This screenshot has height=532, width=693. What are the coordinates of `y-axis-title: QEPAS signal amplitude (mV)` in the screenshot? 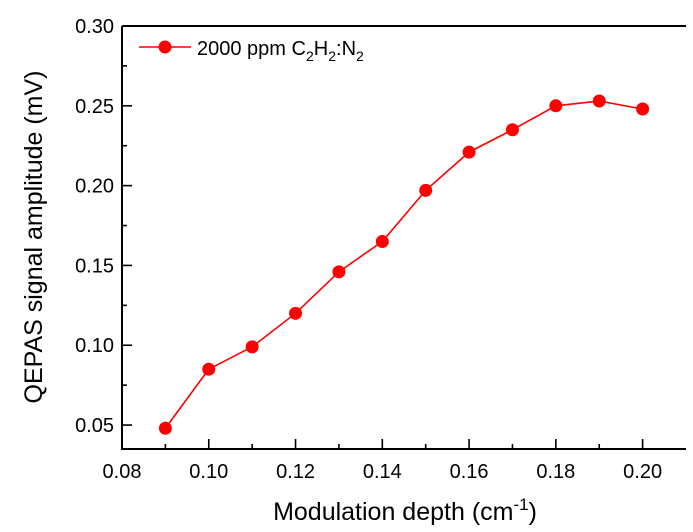 It's located at (34, 237).